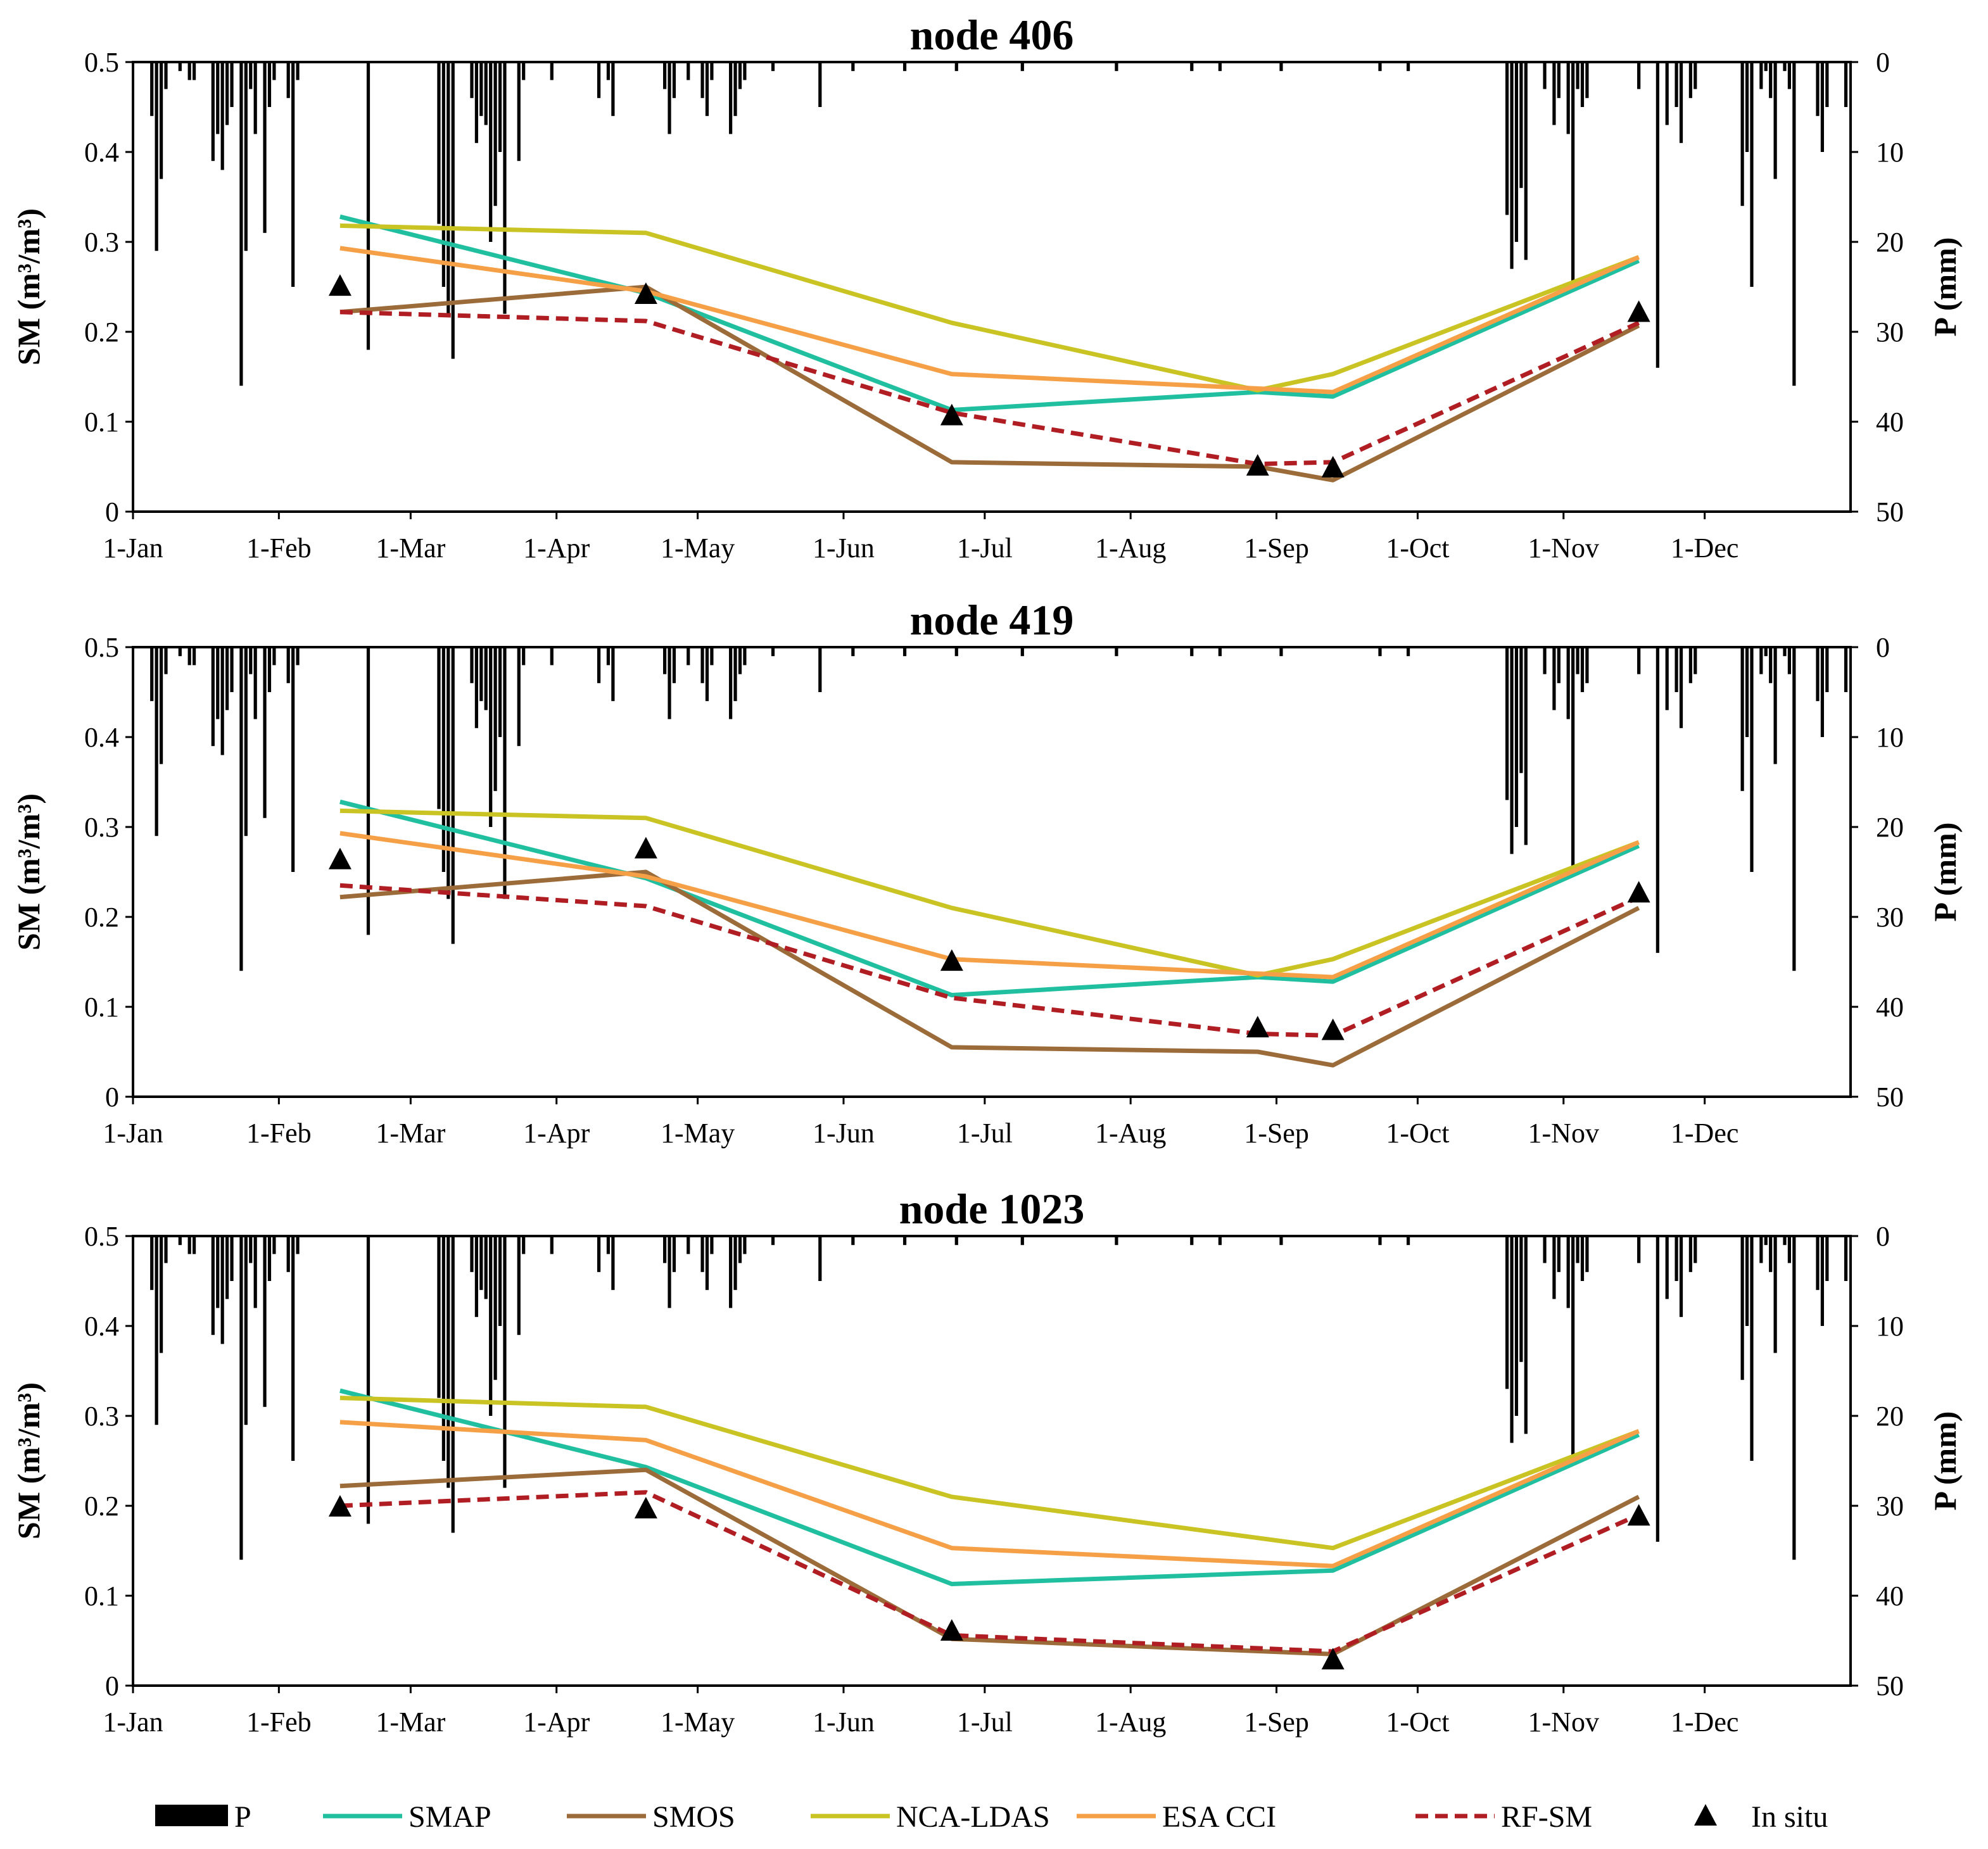  I want to click on y-tick-label: 0, so click(112, 1685).